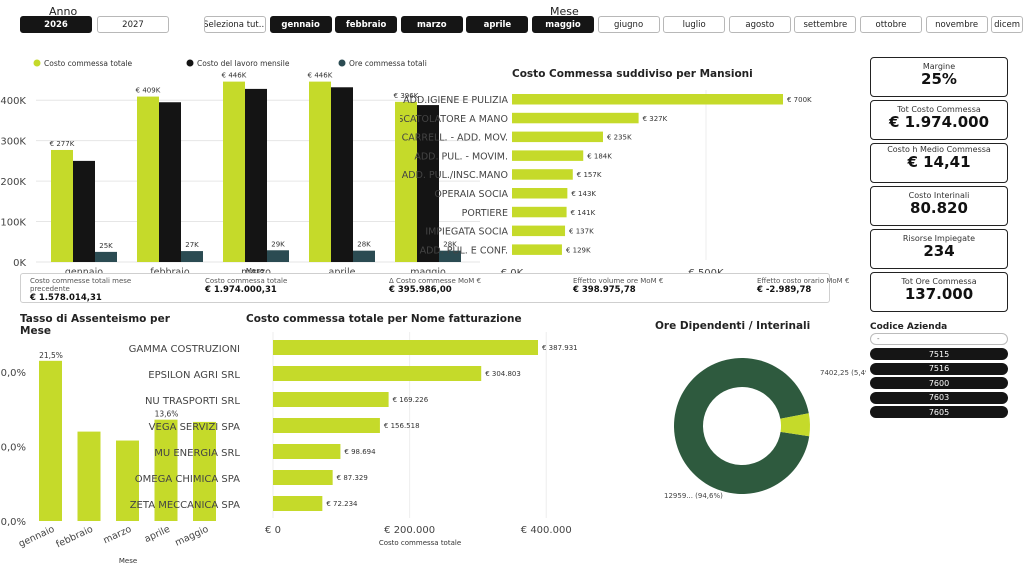  Describe the element at coordinates (388, 63) in the screenshot. I see `legend-label: Ore commessa totali` at that location.